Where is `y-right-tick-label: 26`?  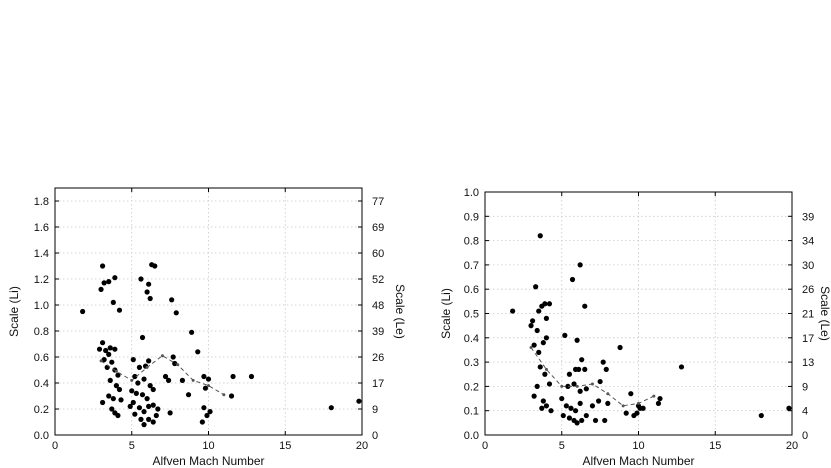 y-right-tick-label: 26 is located at coordinates (378, 358).